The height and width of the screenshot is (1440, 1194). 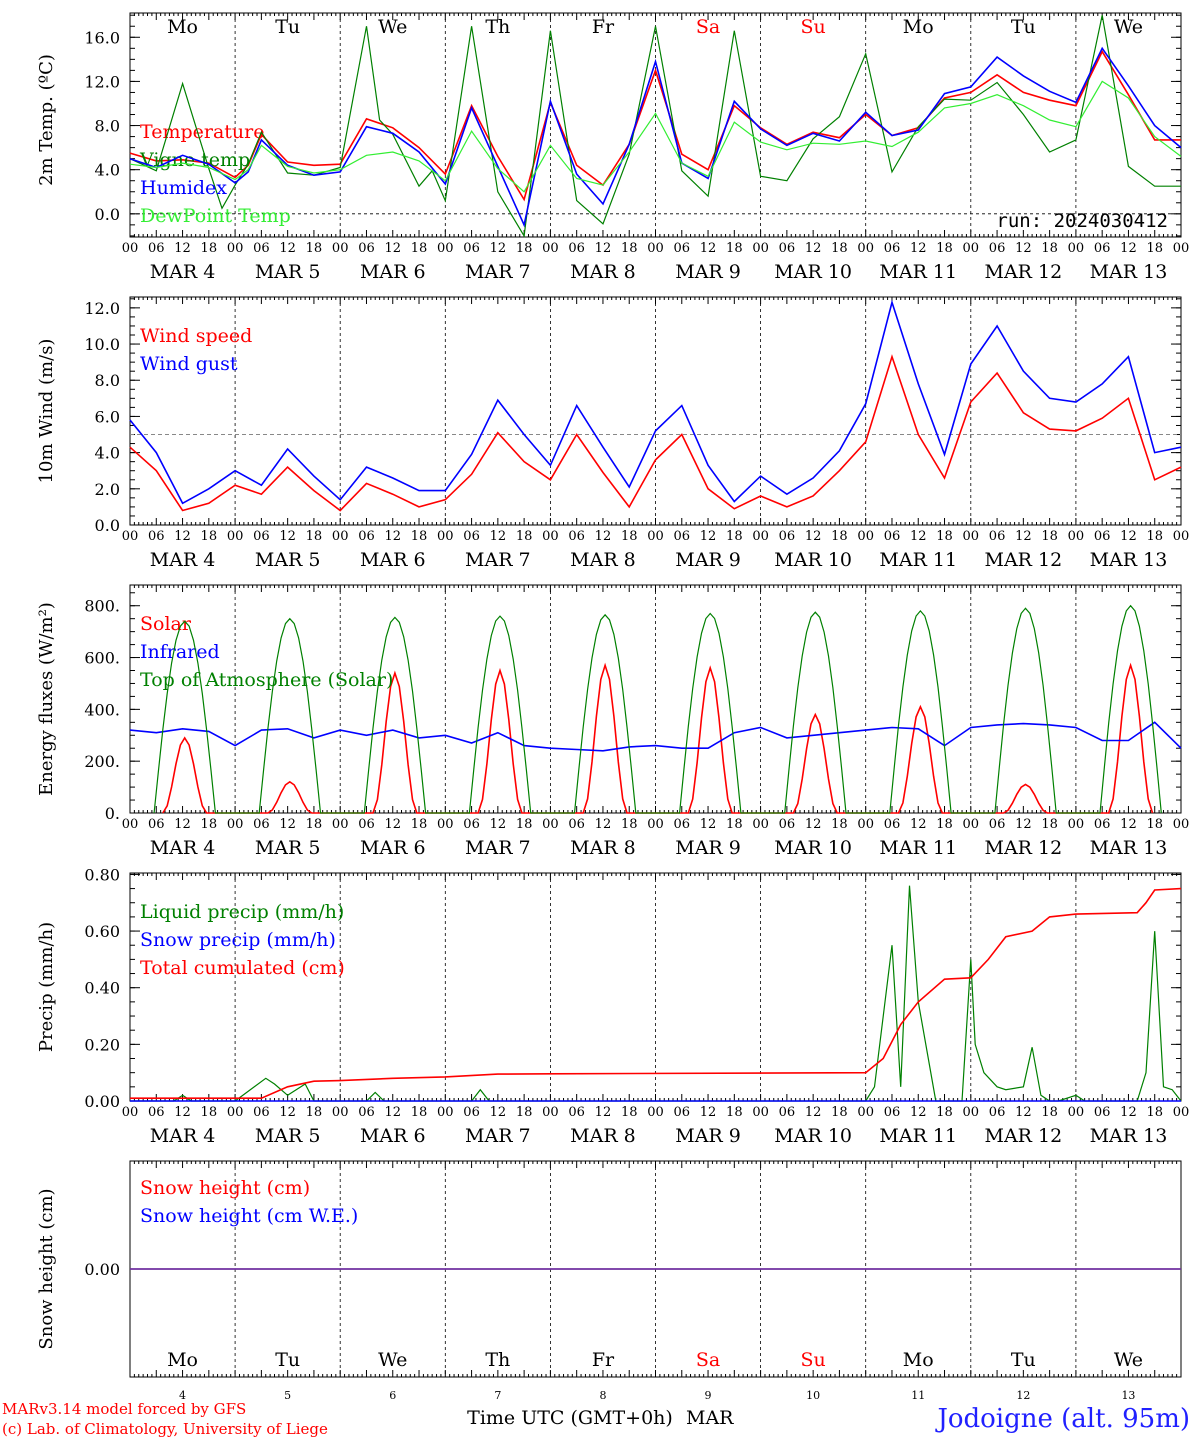 I want to click on y-tick-label: 16.0, so click(x=102, y=37).